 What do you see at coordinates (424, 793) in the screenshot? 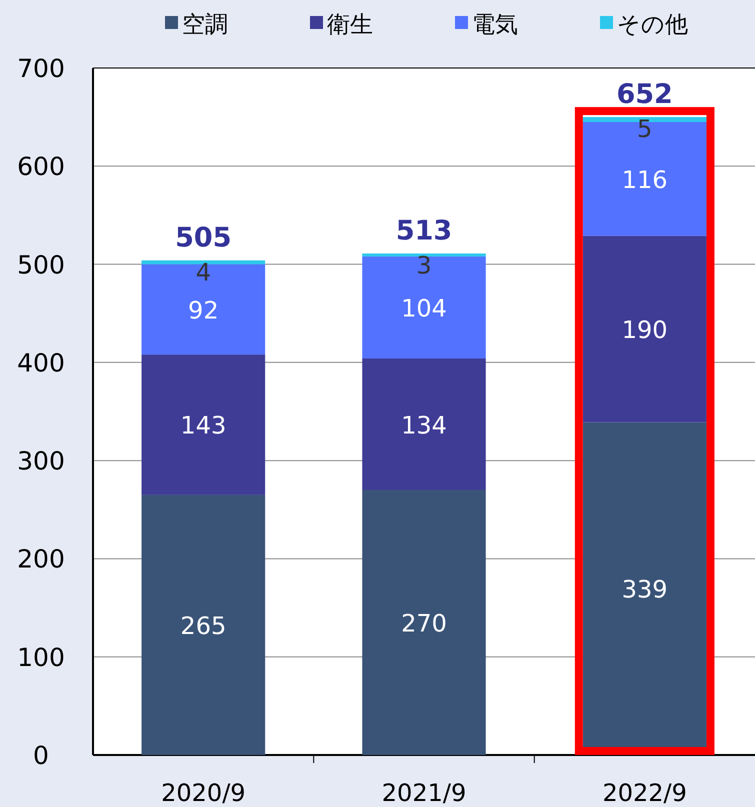
I see `x-tick-label: 2021/9` at bounding box center [424, 793].